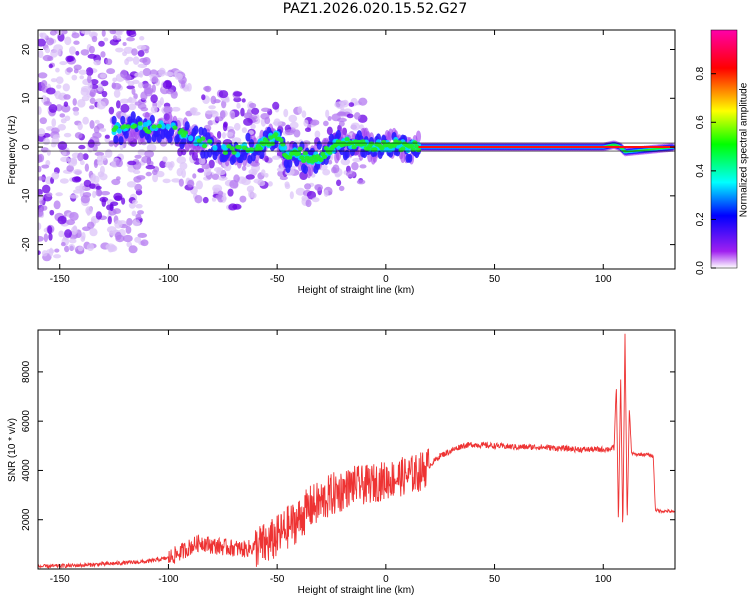 This screenshot has height=600, width=750. What do you see at coordinates (375, 9) in the screenshot?
I see `chart-title: PAZ1.2026.020.15.52.G27` at bounding box center [375, 9].